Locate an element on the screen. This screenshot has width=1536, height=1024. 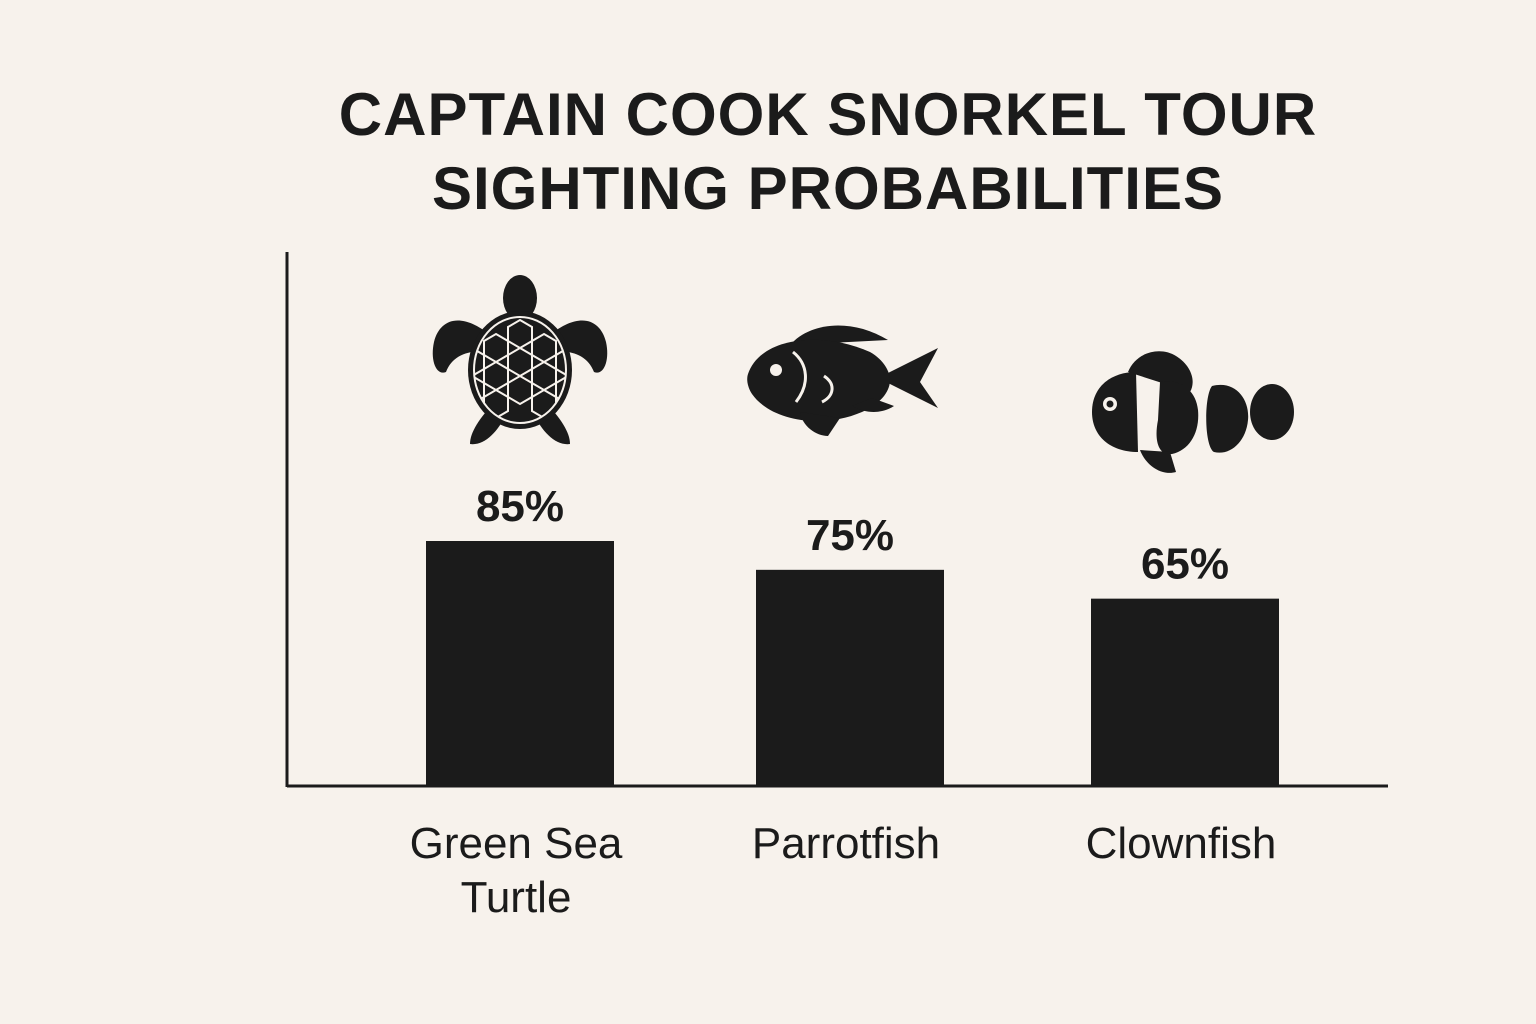
category-label-0-line-0: Green Sea is located at coordinates (516, 843).